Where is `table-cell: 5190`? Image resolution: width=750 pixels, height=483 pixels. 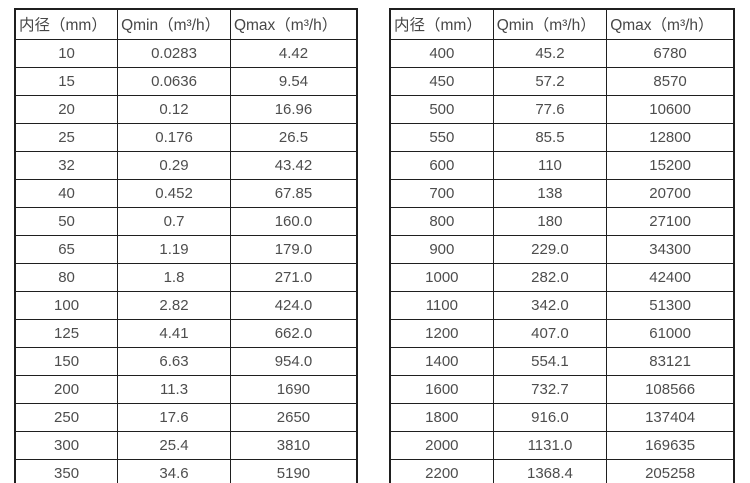
table-cell: 5190 is located at coordinates (293, 470).